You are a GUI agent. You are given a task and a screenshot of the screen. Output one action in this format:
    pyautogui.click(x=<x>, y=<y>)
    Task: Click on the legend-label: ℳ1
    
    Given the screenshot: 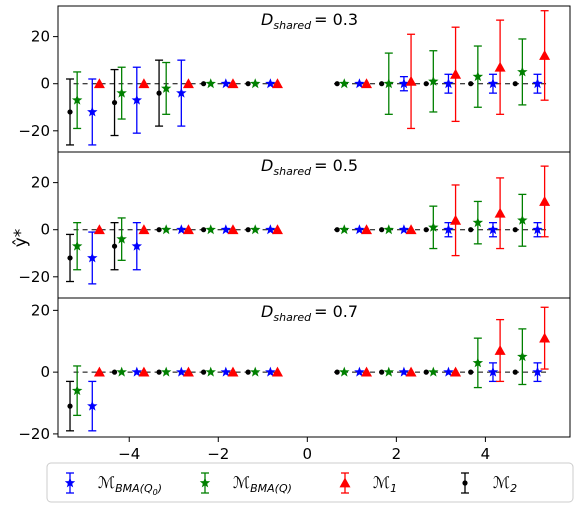 What is the action you would take?
    pyautogui.click(x=385, y=484)
    